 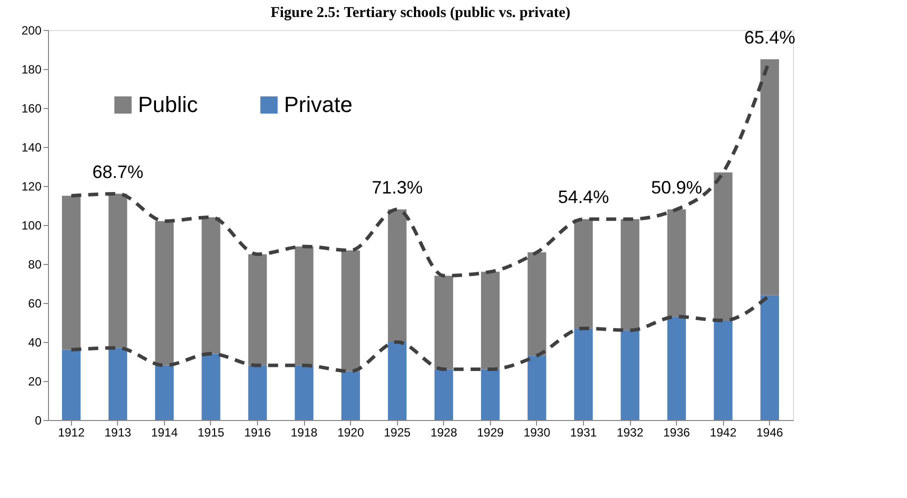 I want to click on legend-label: Public, so click(x=168, y=104).